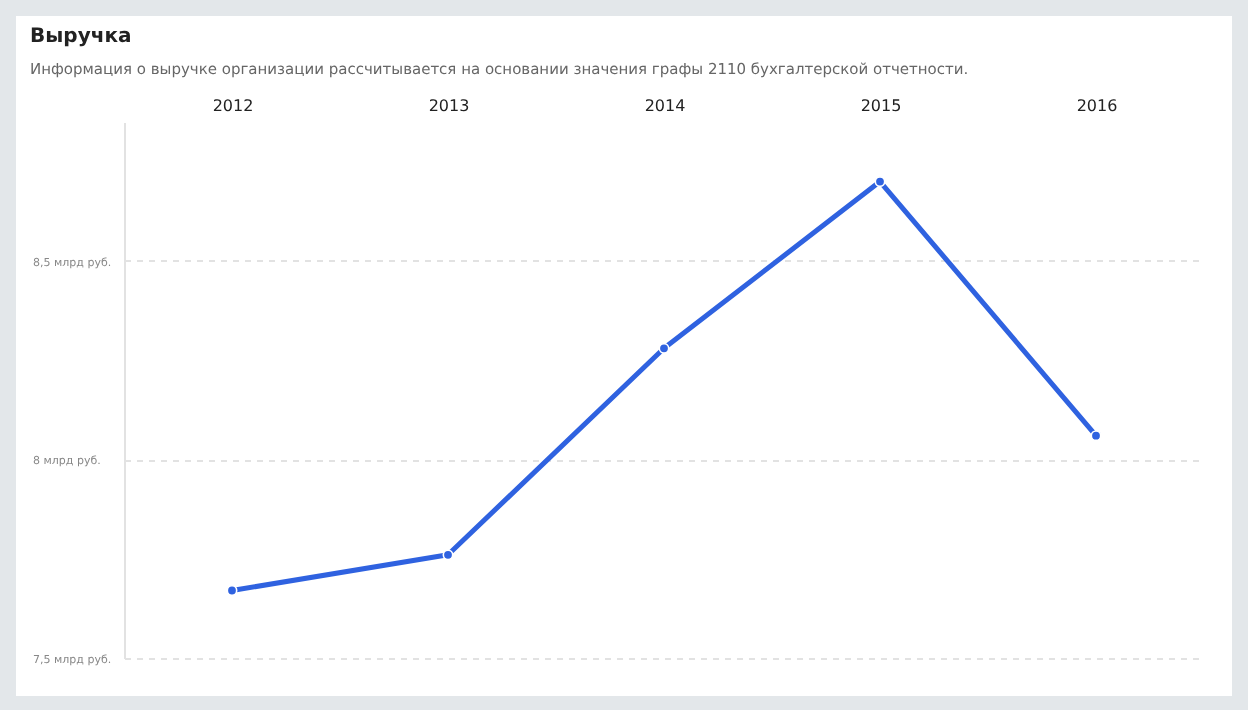  What do you see at coordinates (449, 106) in the screenshot?
I see `x-tick-label: 2013` at bounding box center [449, 106].